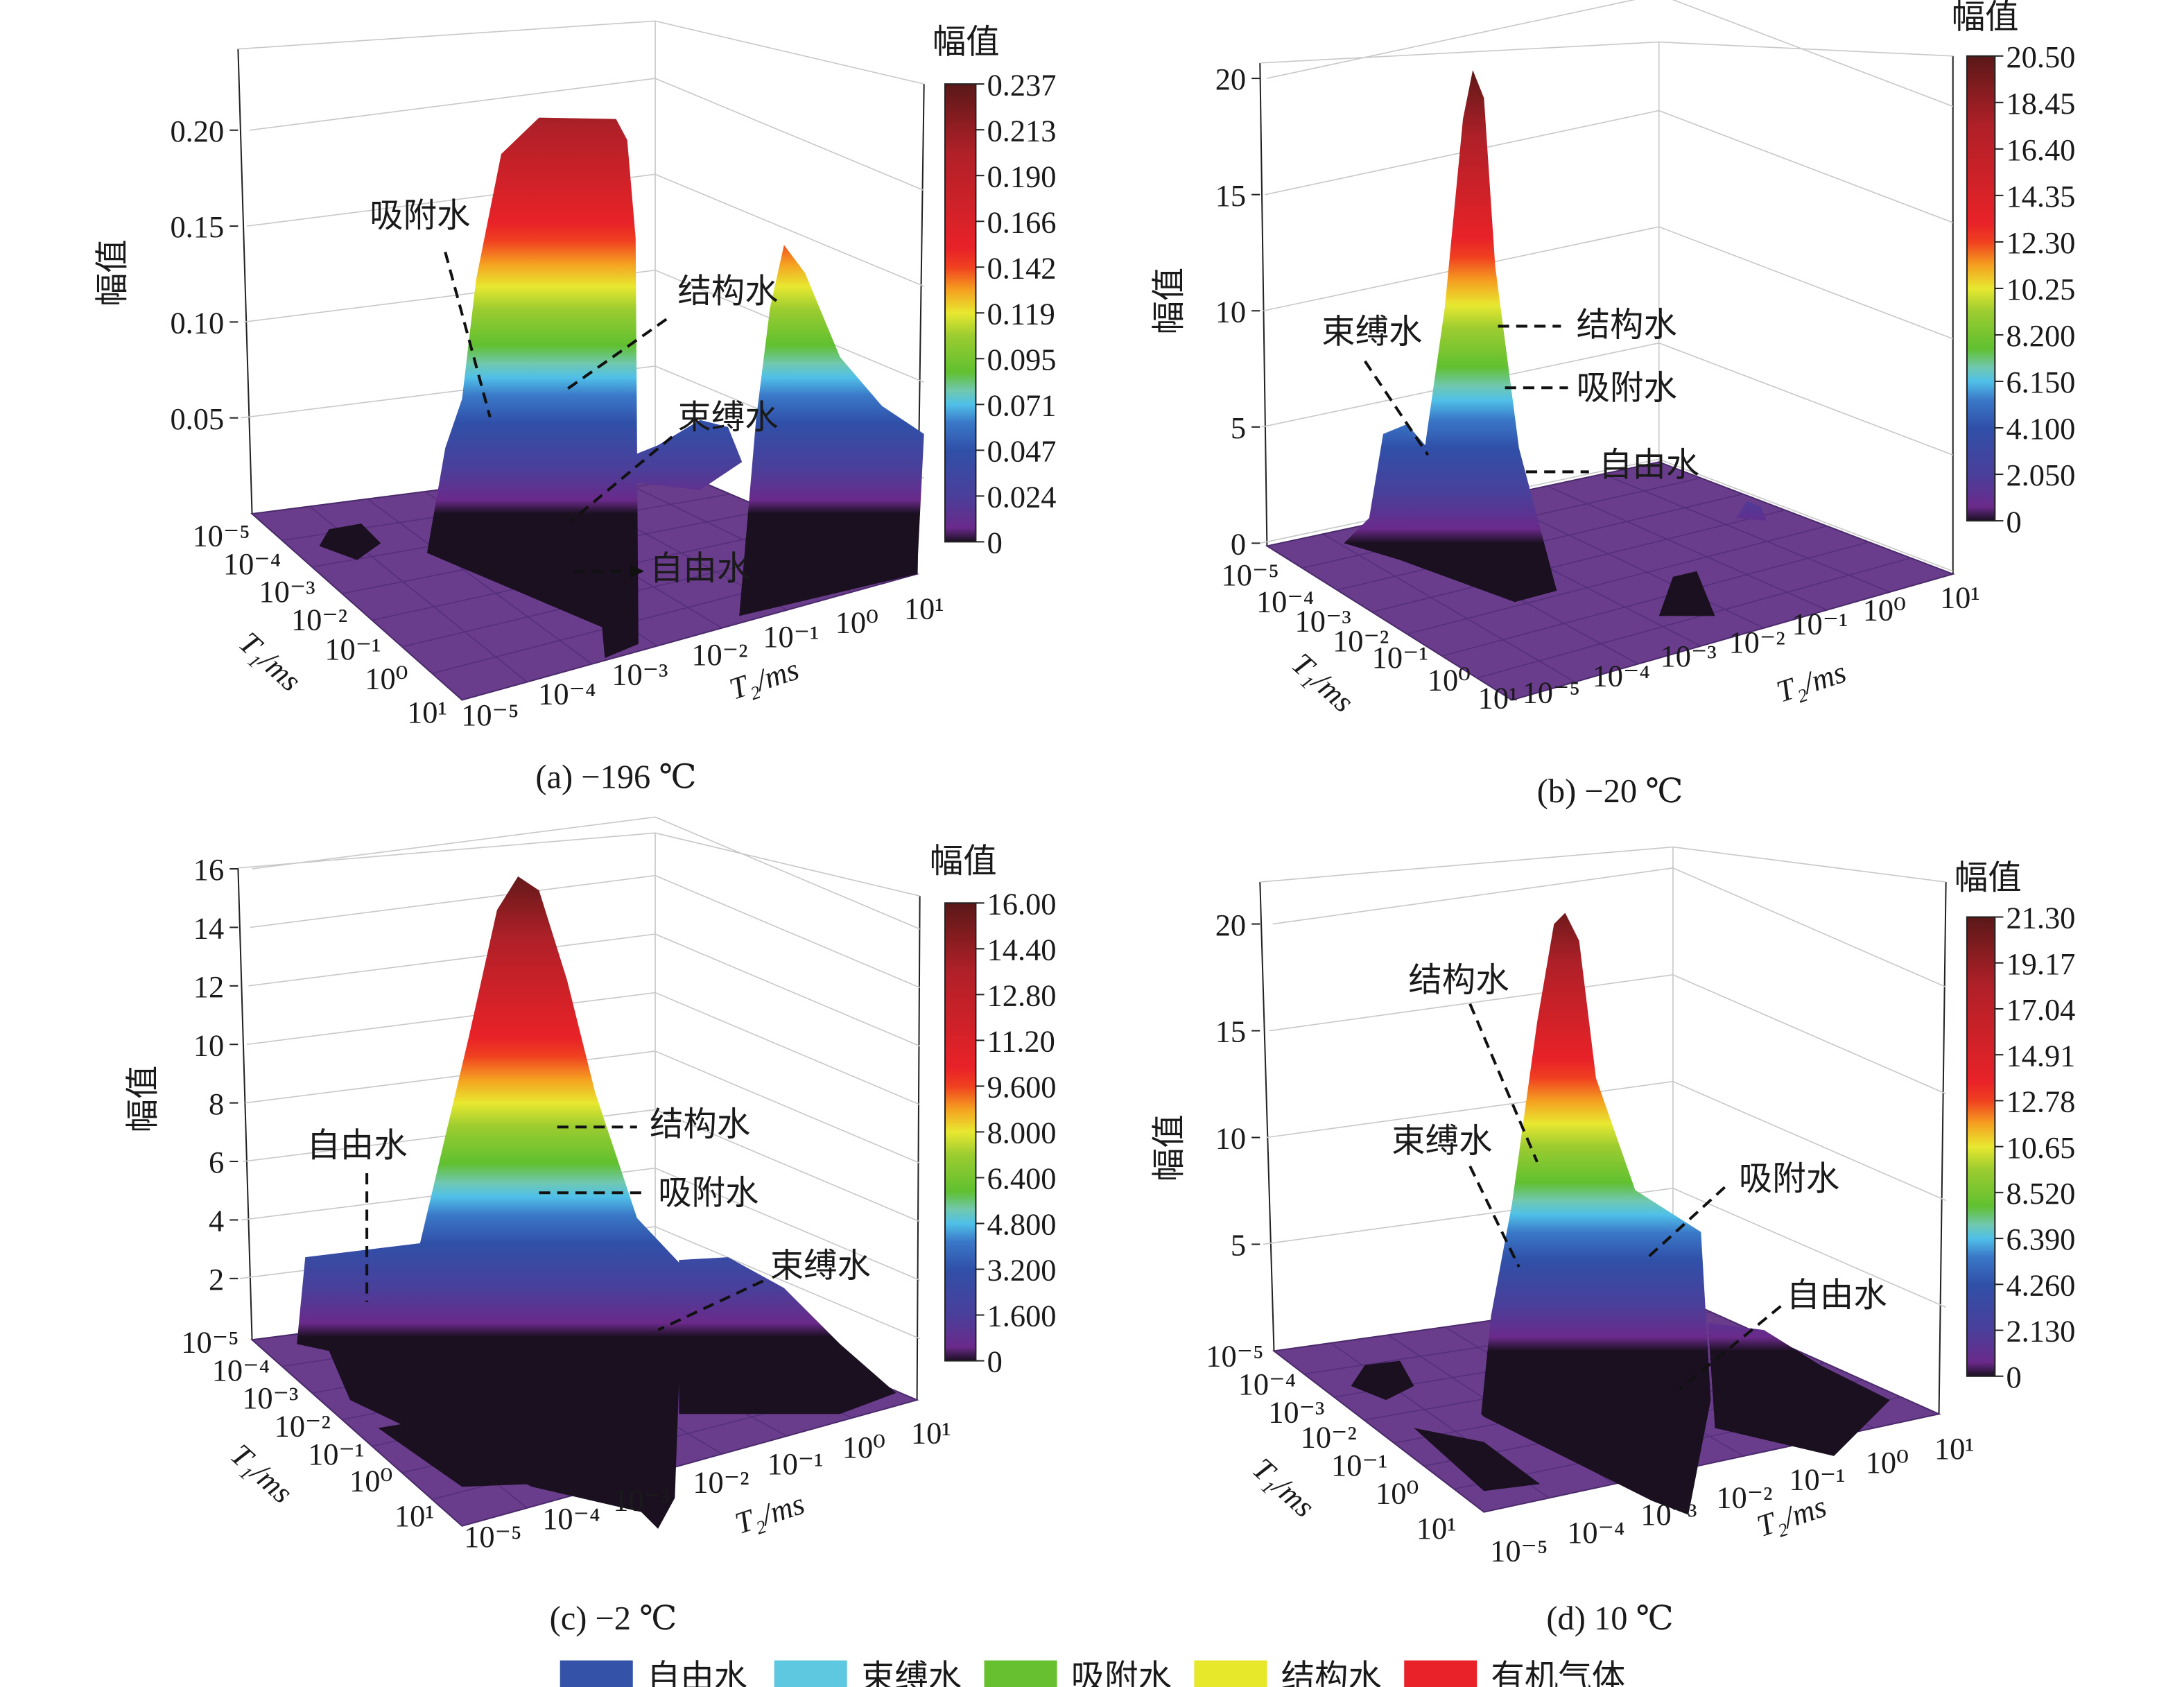 The height and width of the screenshot is (1687, 2184). What do you see at coordinates (637, 571) in the screenshot?
I see `arrow-head-icon` at bounding box center [637, 571].